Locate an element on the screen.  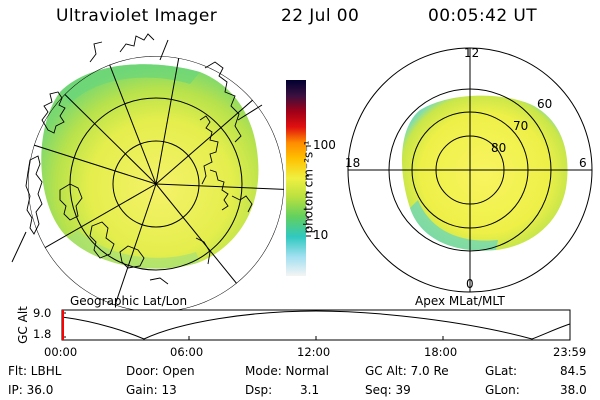
mlat-label-60: 60 is located at coordinates (545, 104).